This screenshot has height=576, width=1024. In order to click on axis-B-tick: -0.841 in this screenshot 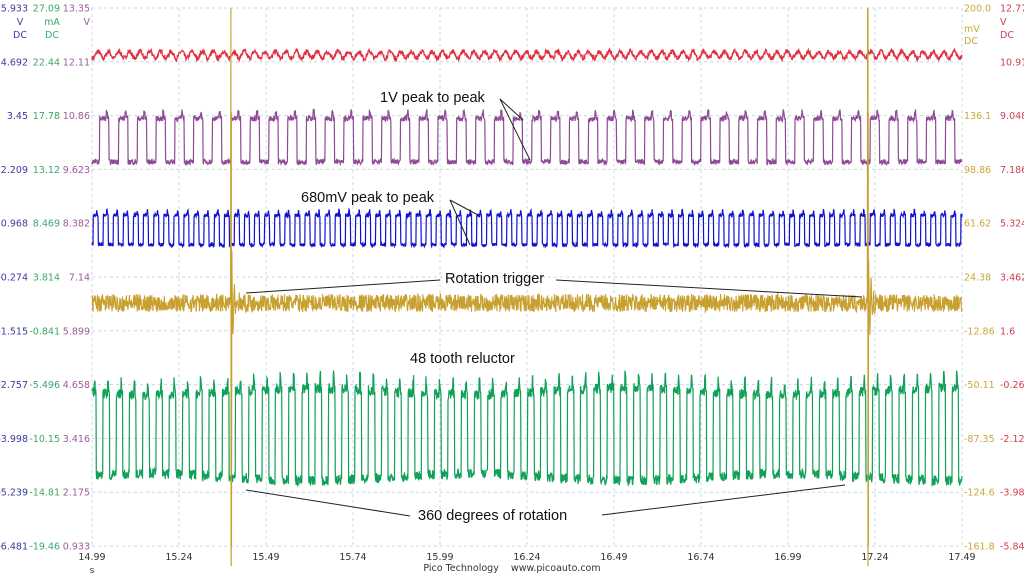, I will do `click(44, 331)`.